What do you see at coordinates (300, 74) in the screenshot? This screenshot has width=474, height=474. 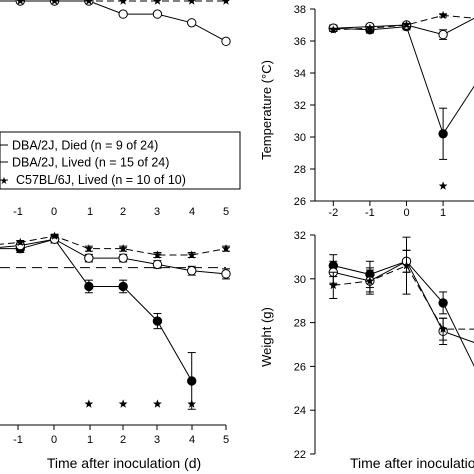 I see `y-tick-label: 34` at bounding box center [300, 74].